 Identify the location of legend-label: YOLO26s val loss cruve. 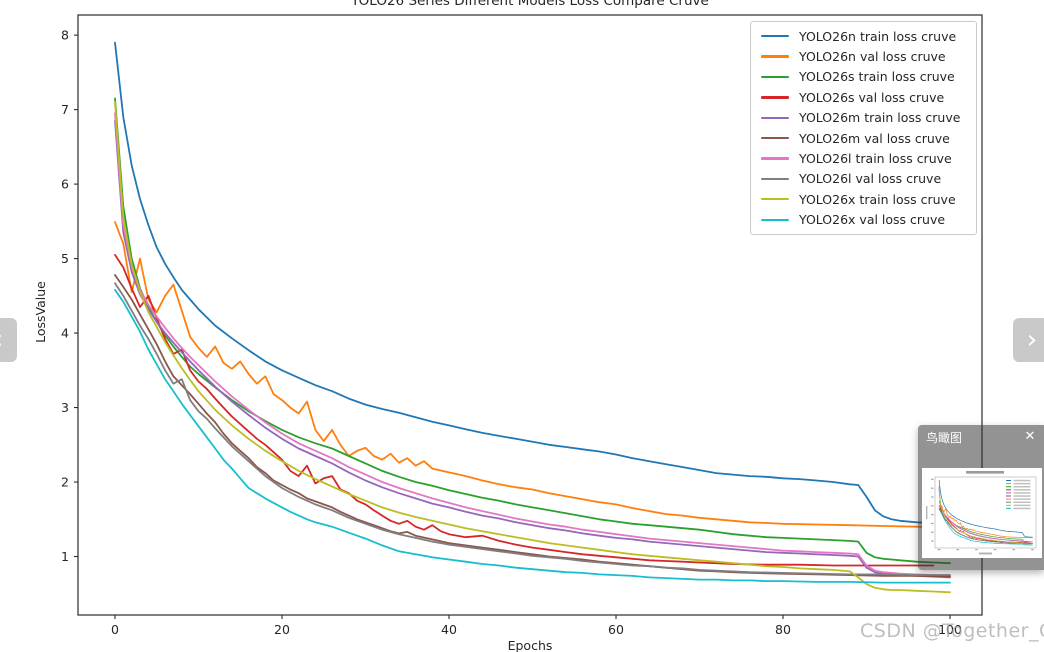
(872, 97).